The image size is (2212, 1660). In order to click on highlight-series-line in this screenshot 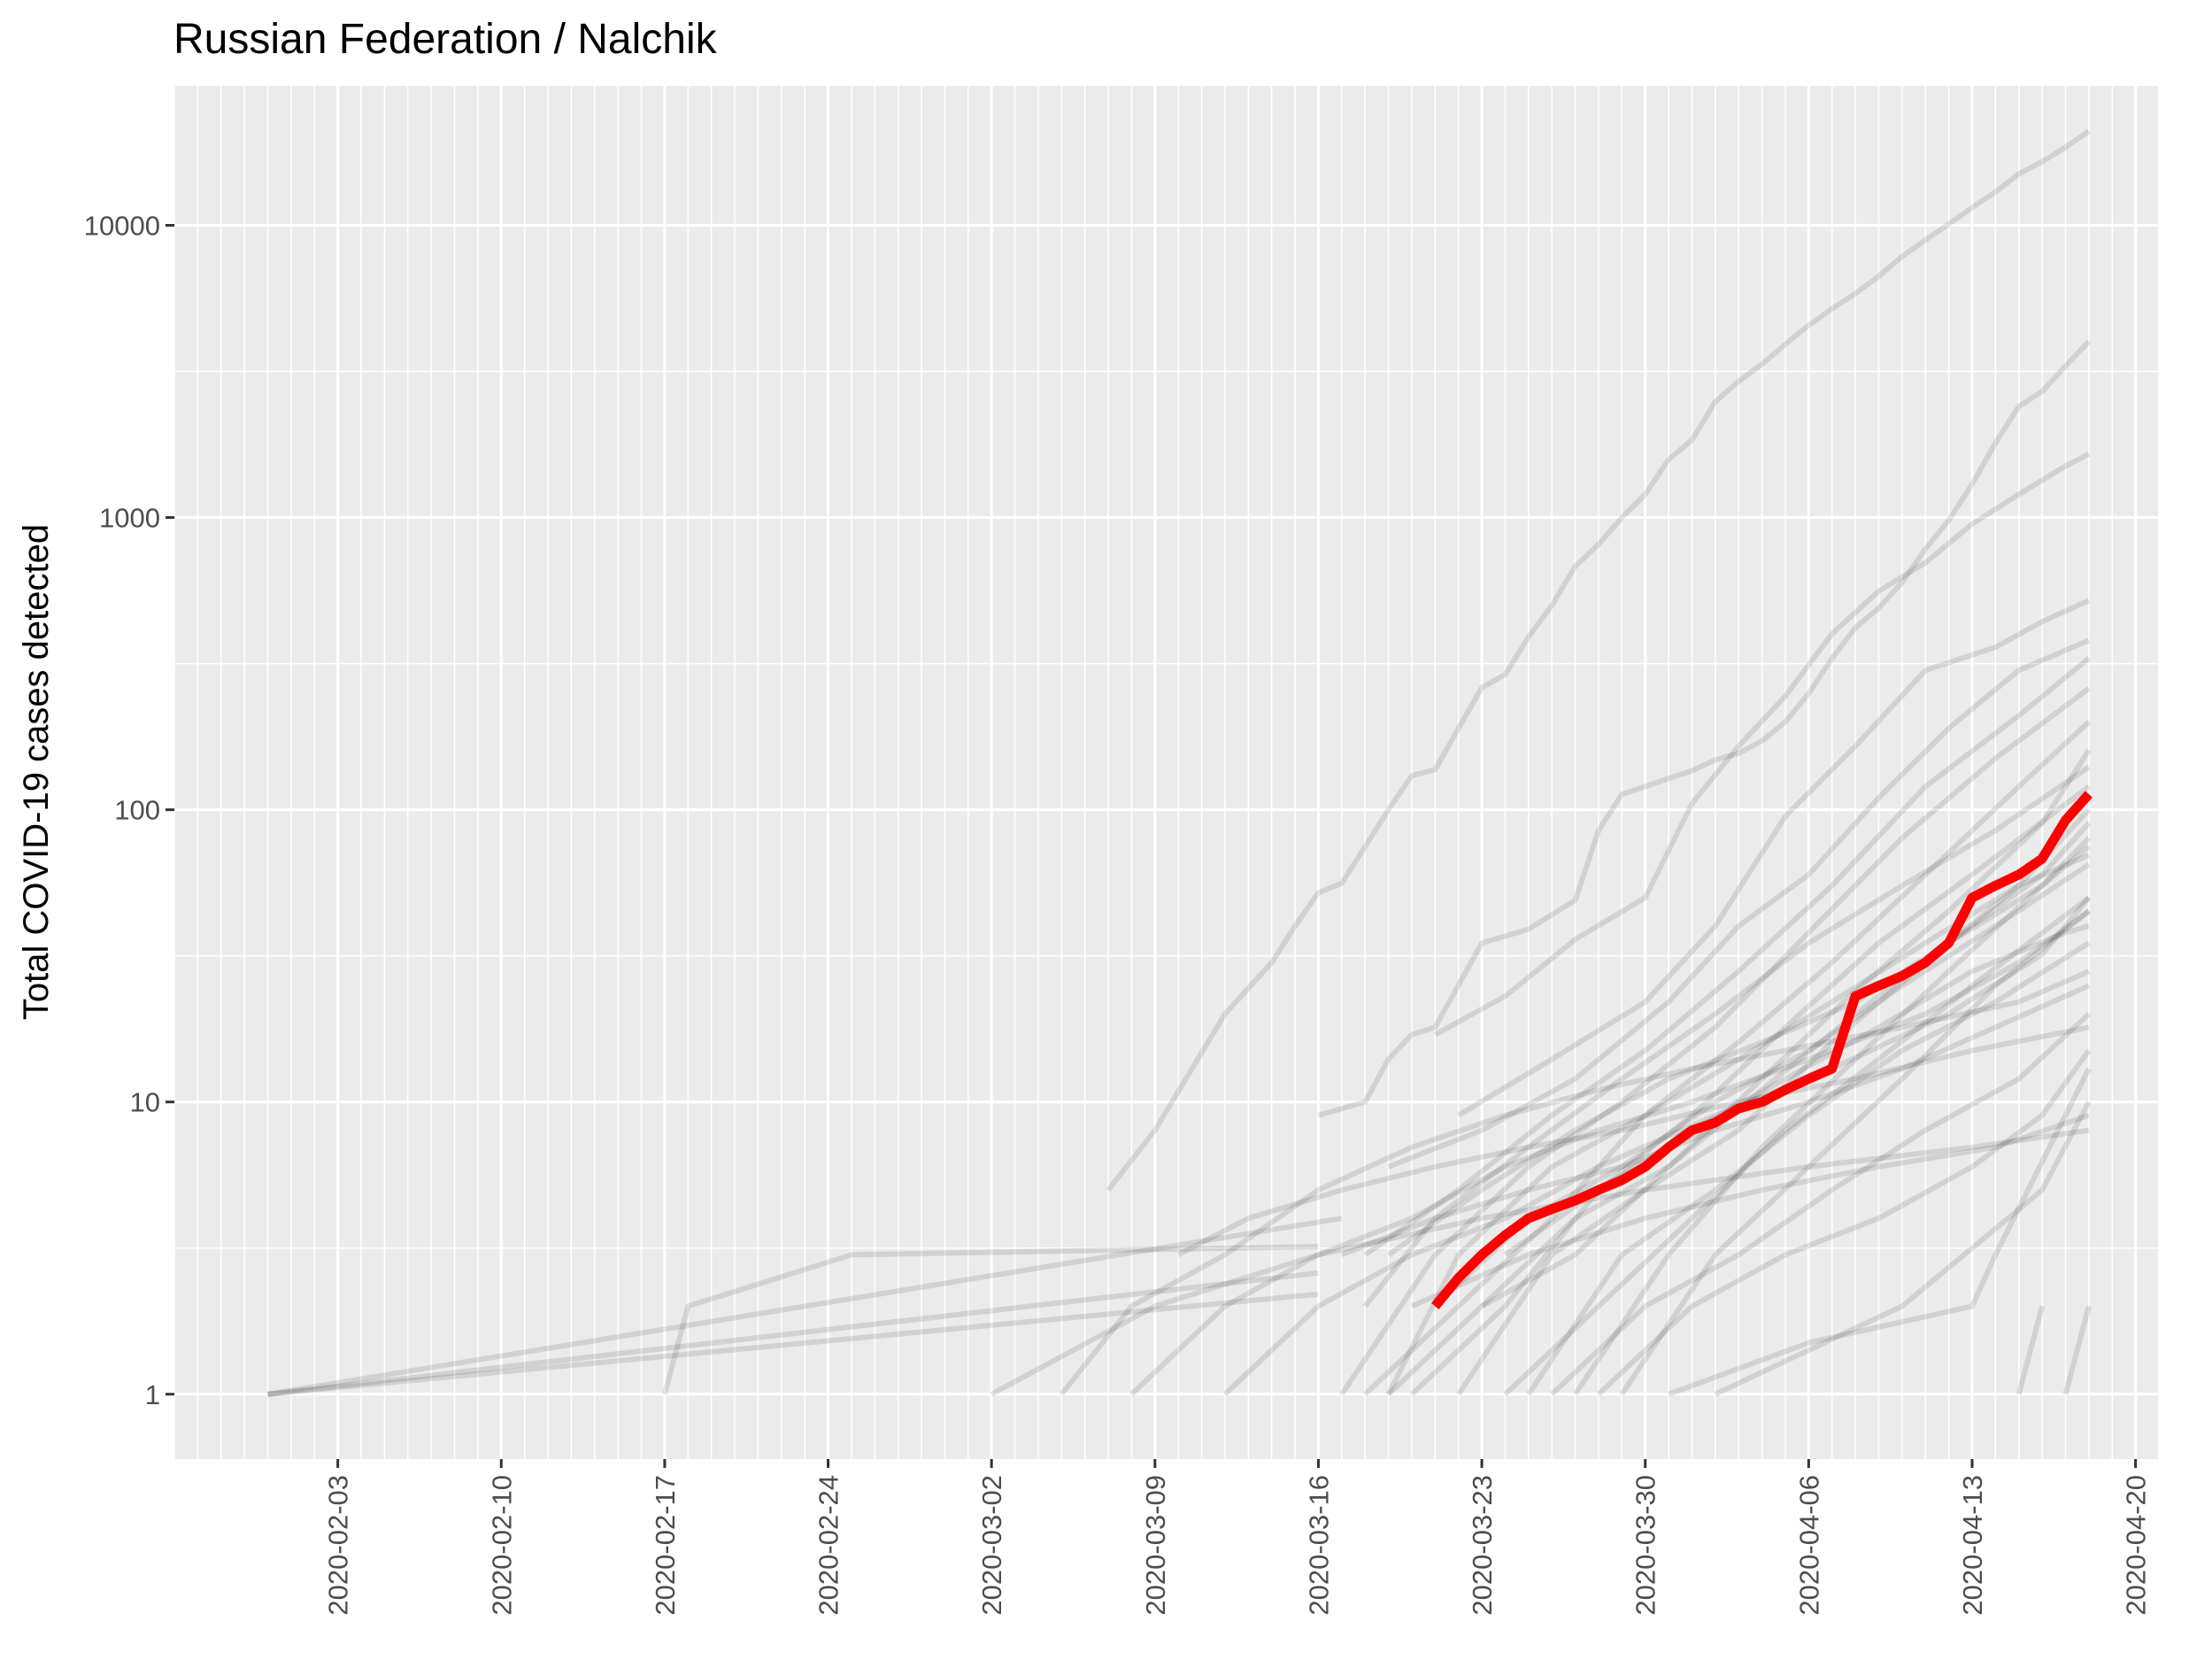, I will do `click(1762, 1050)`.